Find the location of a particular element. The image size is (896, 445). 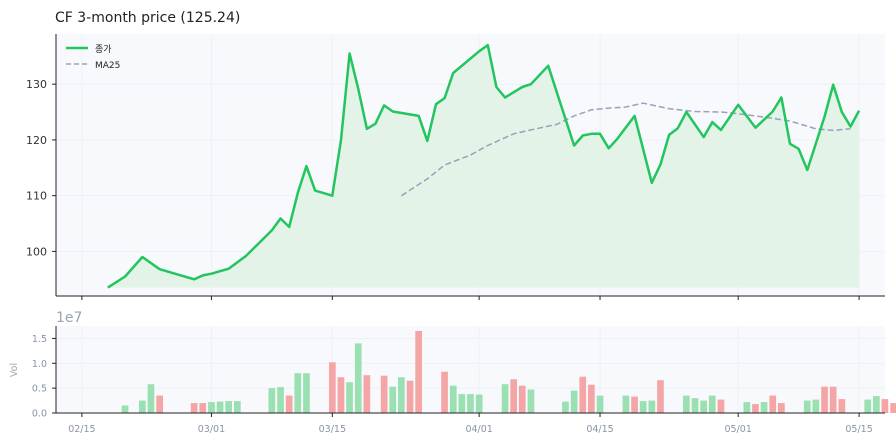

volume-y-tick-label: 0.0 is located at coordinates (39, 414).